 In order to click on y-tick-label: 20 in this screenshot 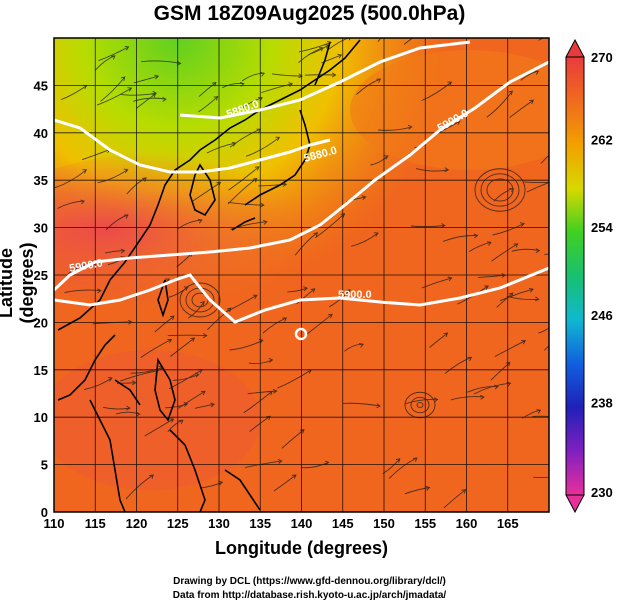, I will do `click(41, 322)`.